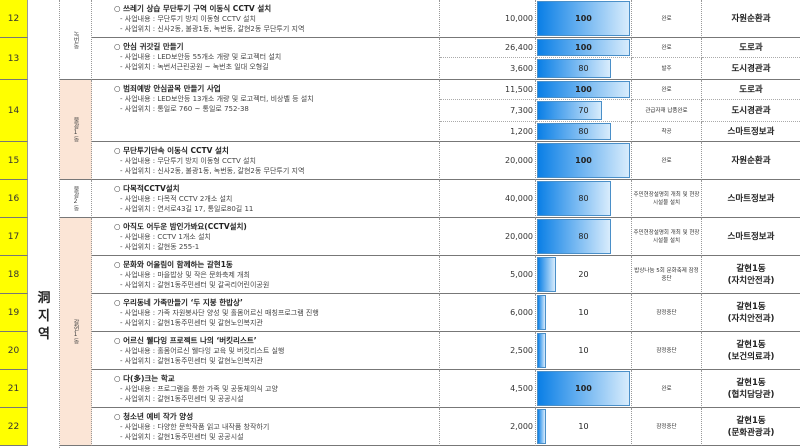 The width and height of the screenshot is (800, 448). What do you see at coordinates (488, 427) in the screenshot?
I see `budget-amount: 2,000` at bounding box center [488, 427].